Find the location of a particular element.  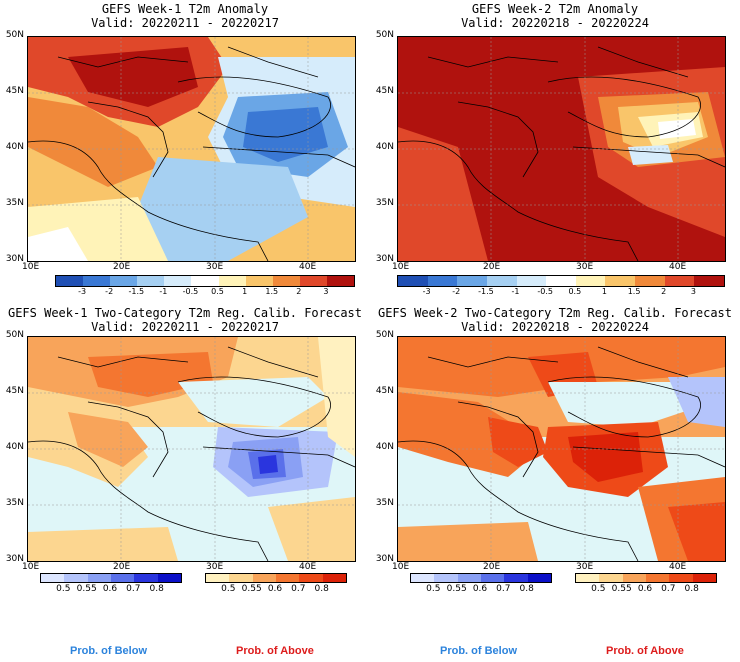

anomaly-tick-label: 1 is located at coordinates (245, 291).